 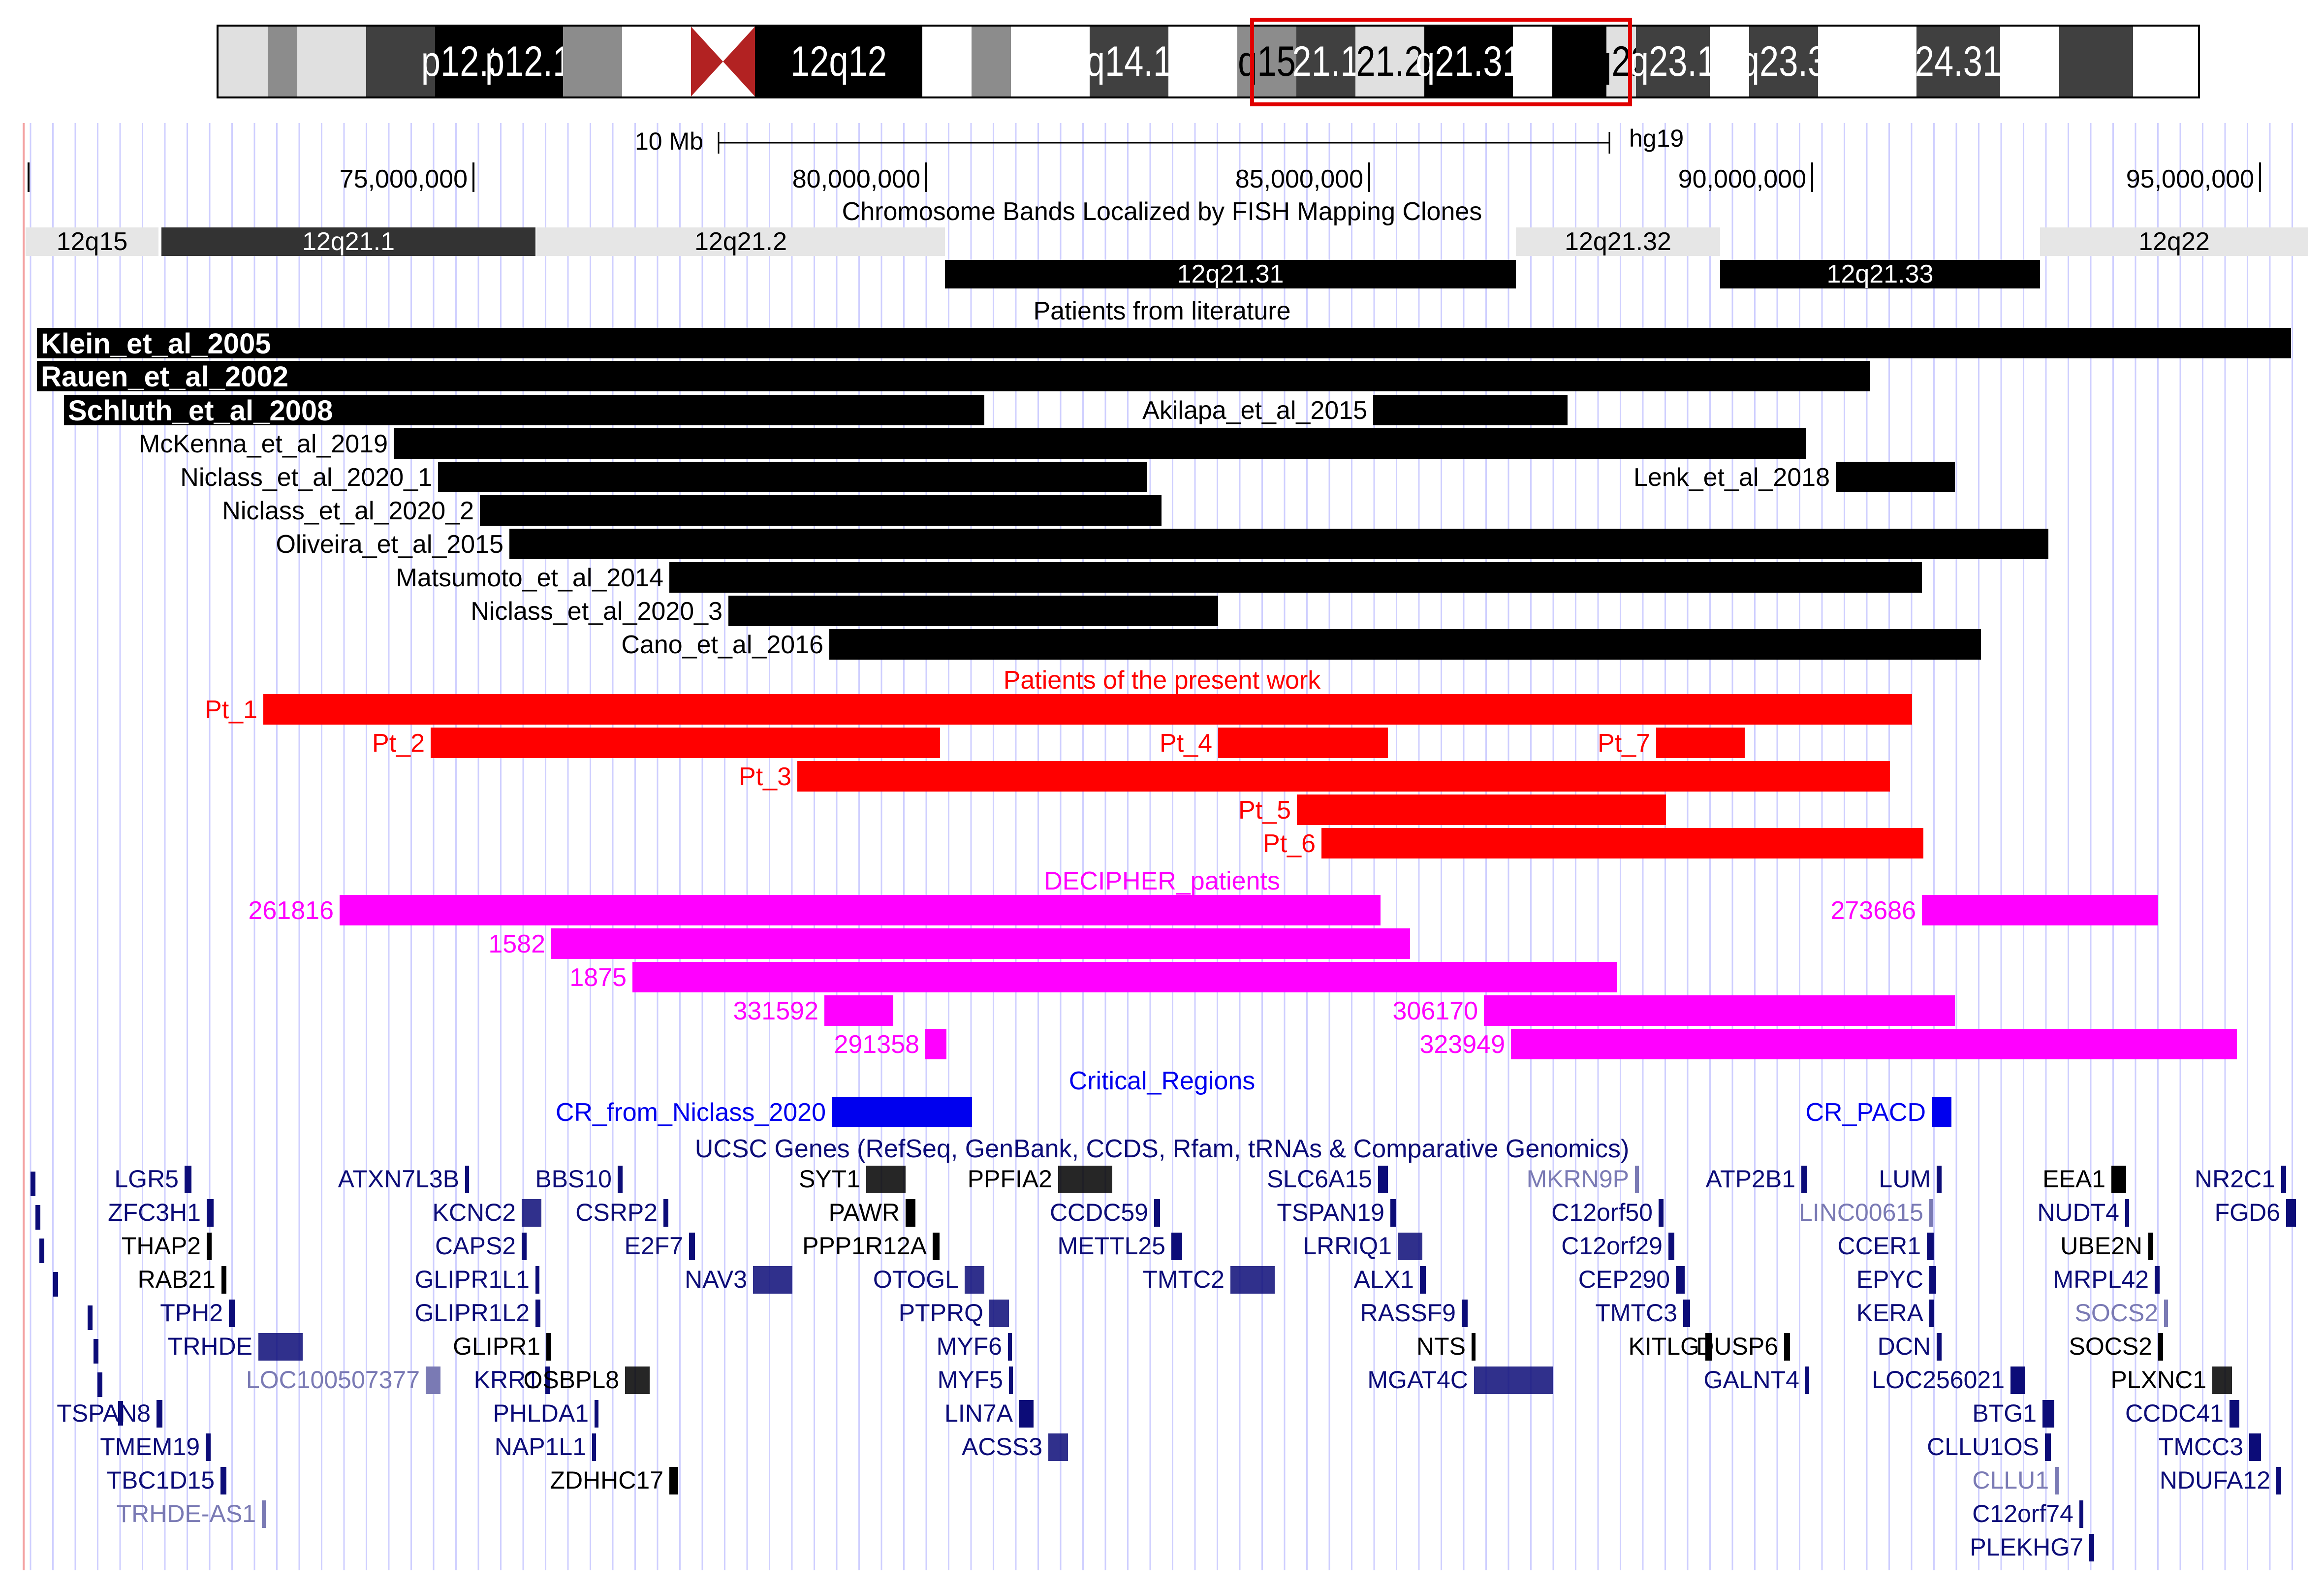 What do you see at coordinates (2160, 1347) in the screenshot?
I see `gene-model-socs2` at bounding box center [2160, 1347].